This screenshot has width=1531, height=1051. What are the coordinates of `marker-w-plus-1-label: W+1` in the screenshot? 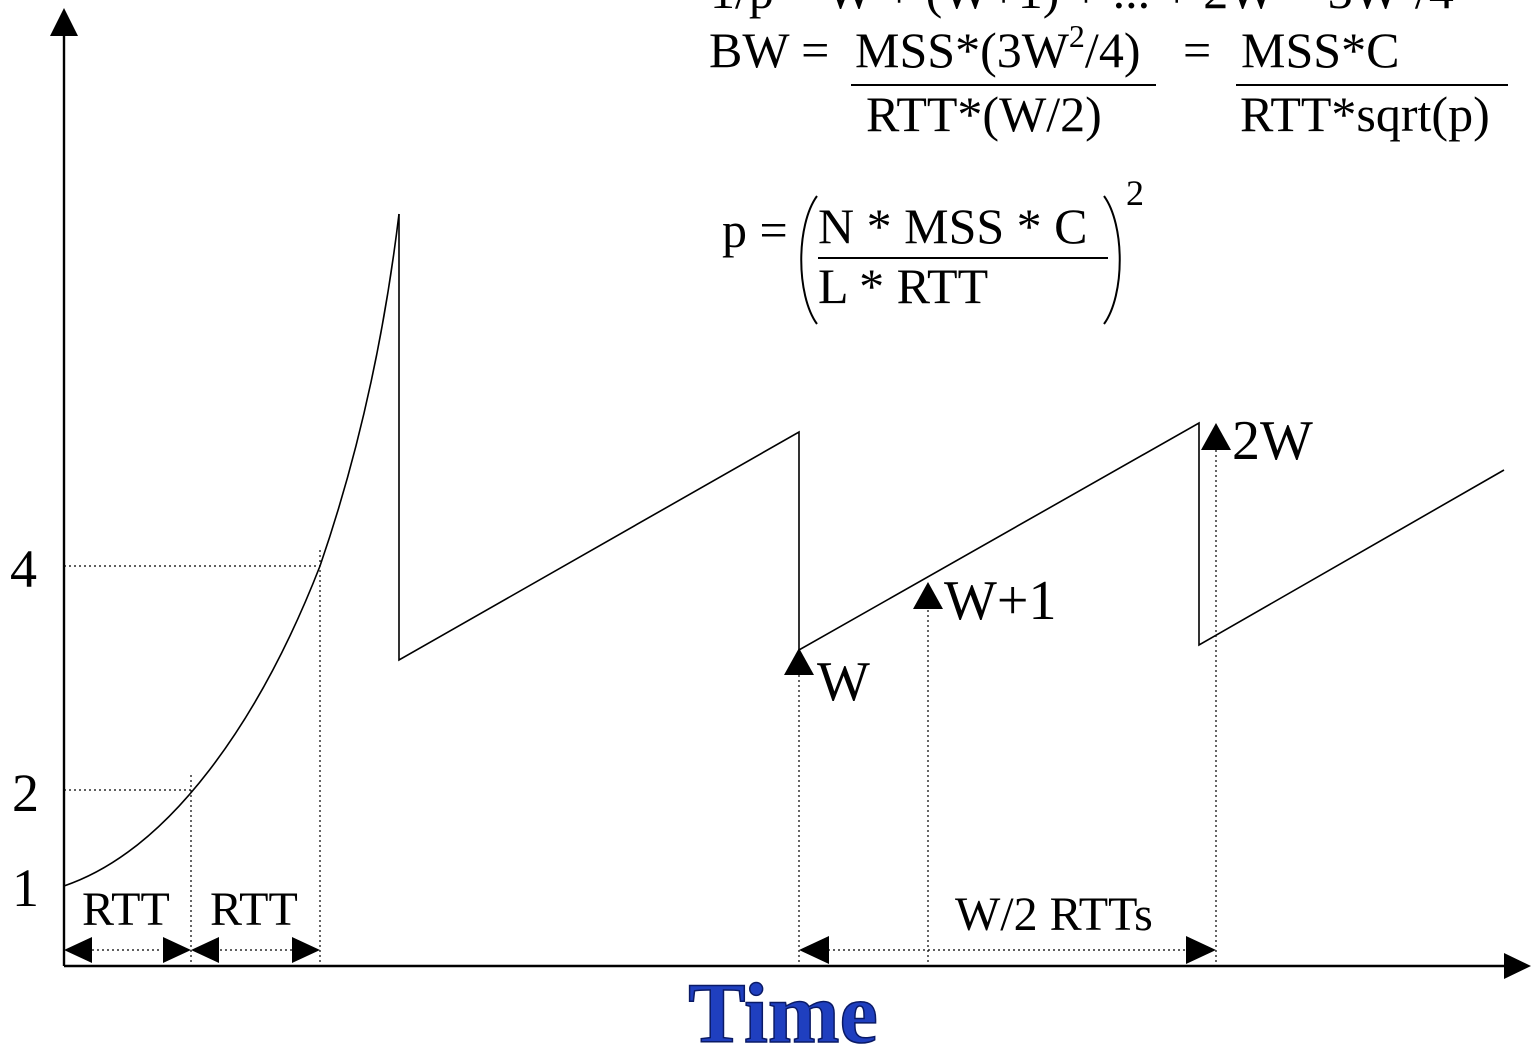 It's located at (1000, 601).